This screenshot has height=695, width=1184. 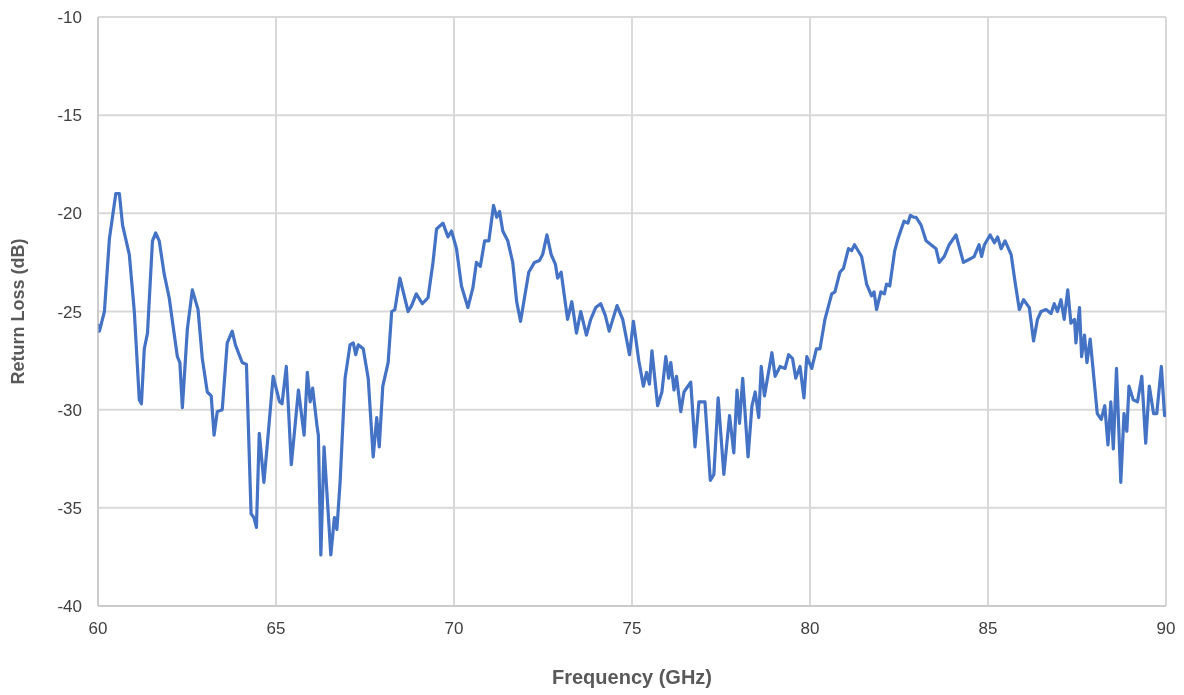 What do you see at coordinates (69, 508) in the screenshot?
I see `y-tick-label: -35` at bounding box center [69, 508].